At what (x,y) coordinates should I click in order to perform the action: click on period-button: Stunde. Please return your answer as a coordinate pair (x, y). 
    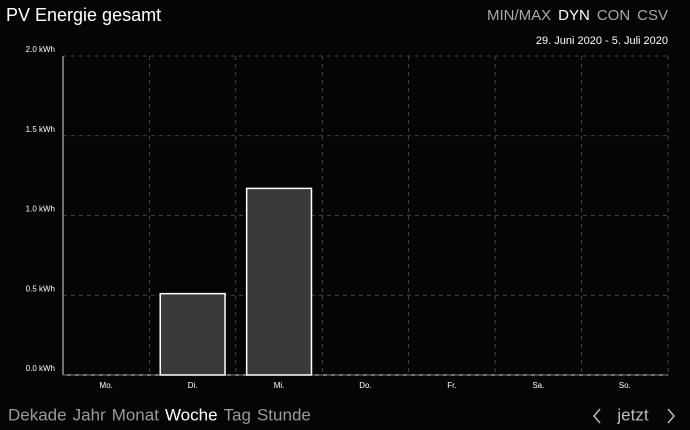
    Looking at the image, I should click on (284, 414).